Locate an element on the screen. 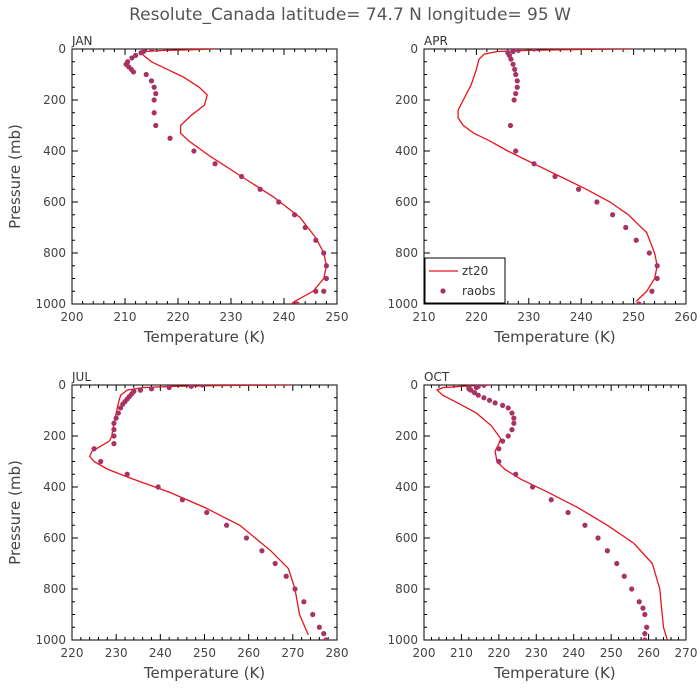  series-line-zt20 is located at coordinates (557, 175).